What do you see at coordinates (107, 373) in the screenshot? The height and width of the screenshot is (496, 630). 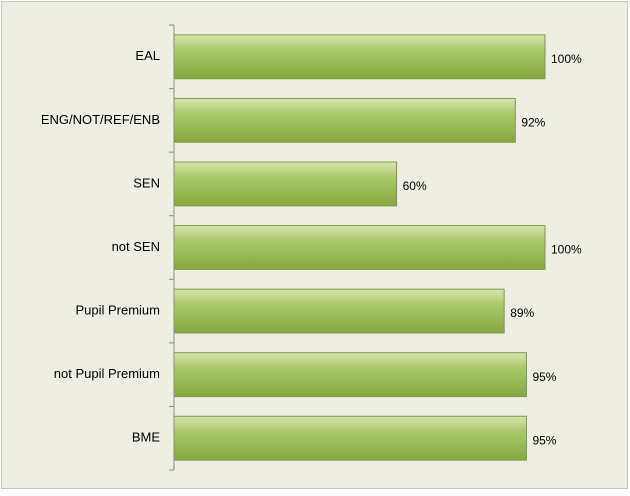 I see `y-tick-label: not Pupil Premium` at bounding box center [107, 373].